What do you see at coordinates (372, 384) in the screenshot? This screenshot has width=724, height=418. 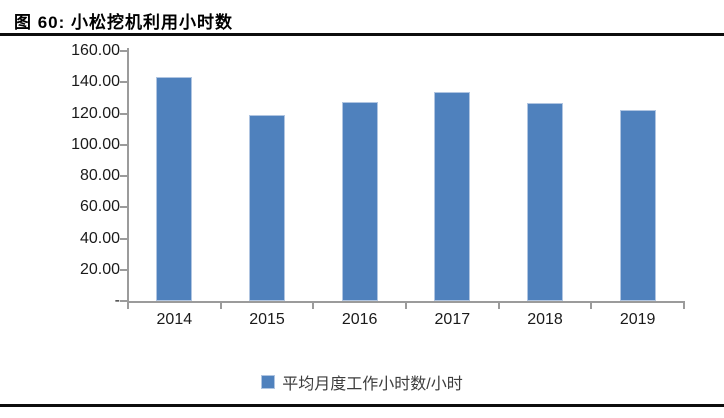 I see `legend-label: 平均月度工作小时数/小时` at bounding box center [372, 384].